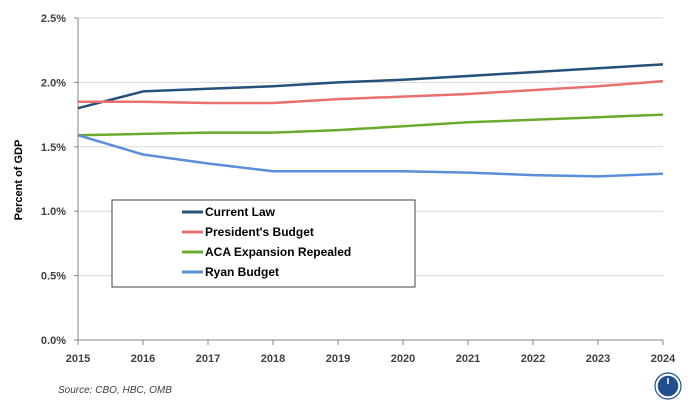  I want to click on legend-box, so click(263, 243).